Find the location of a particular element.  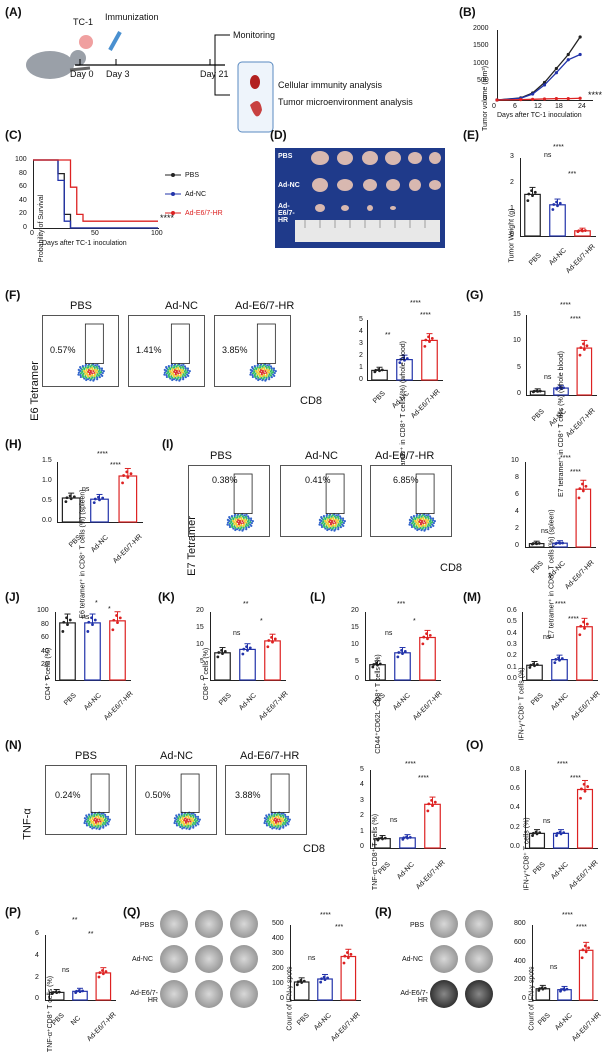

point-ad-e6-7-hr is located at coordinates (580, 98).